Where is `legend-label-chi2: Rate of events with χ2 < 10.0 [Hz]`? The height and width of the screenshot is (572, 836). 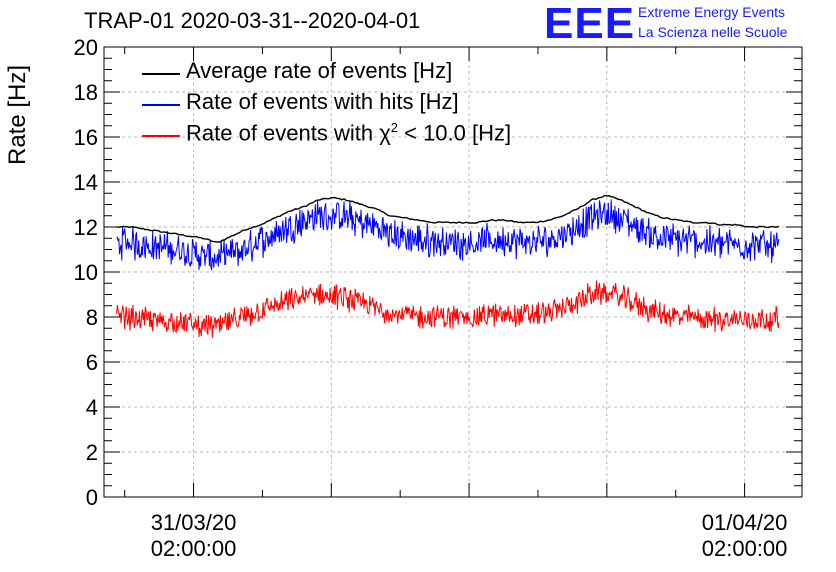
legend-label-chi2: Rate of events with χ2 < 10.0 [Hz] is located at coordinates (348, 133).